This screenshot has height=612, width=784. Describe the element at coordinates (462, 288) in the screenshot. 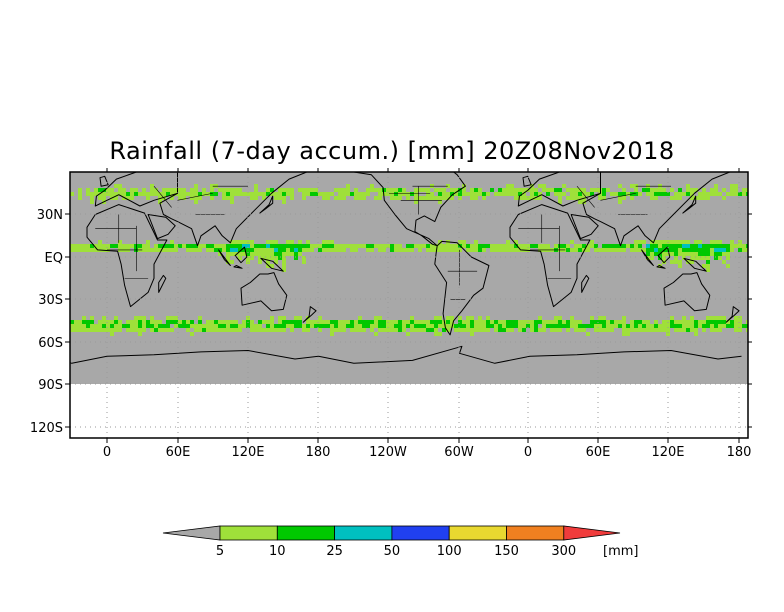

I see `coastline-samer` at that location.